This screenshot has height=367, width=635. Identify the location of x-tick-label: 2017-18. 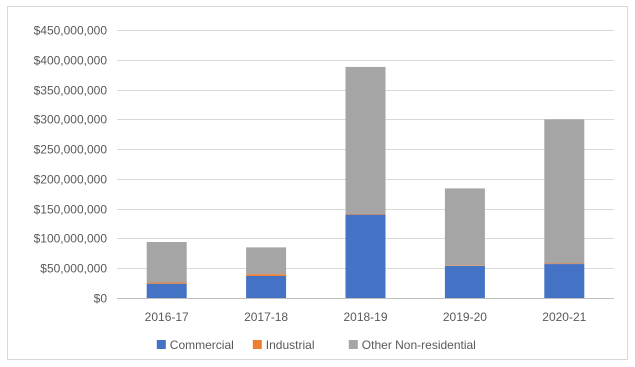
(266, 317).